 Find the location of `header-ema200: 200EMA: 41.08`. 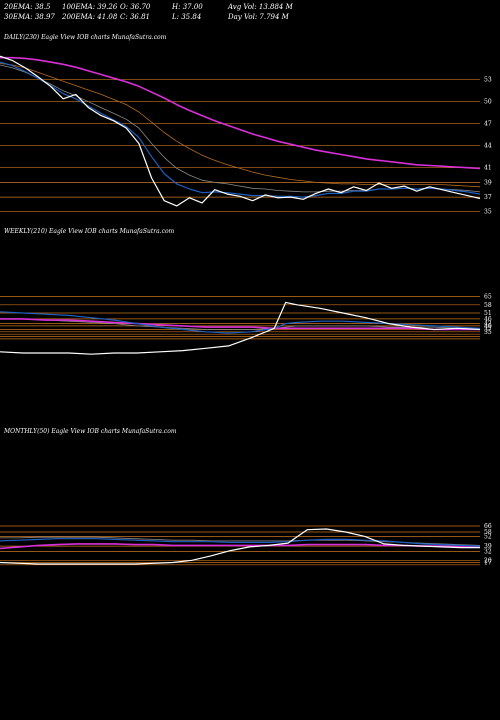

header-ema200: 200EMA: 41.08 is located at coordinates (90, 17).